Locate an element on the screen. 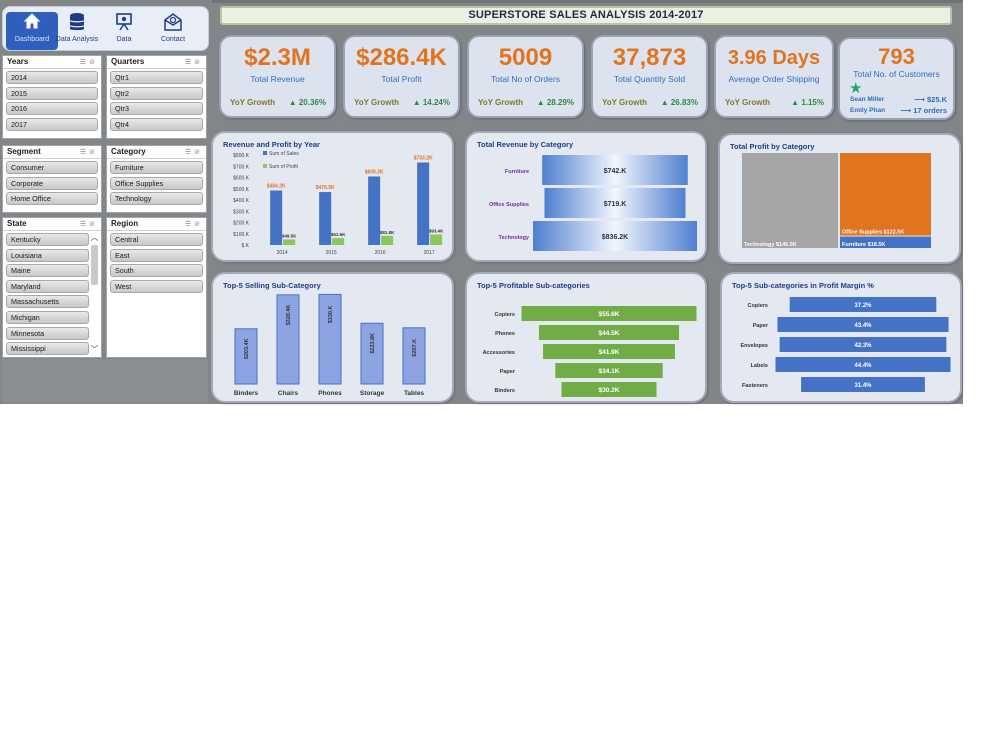 This screenshot has width=1000, height=750. slicer-item-mississippi: Mississippi is located at coordinates (47, 349).